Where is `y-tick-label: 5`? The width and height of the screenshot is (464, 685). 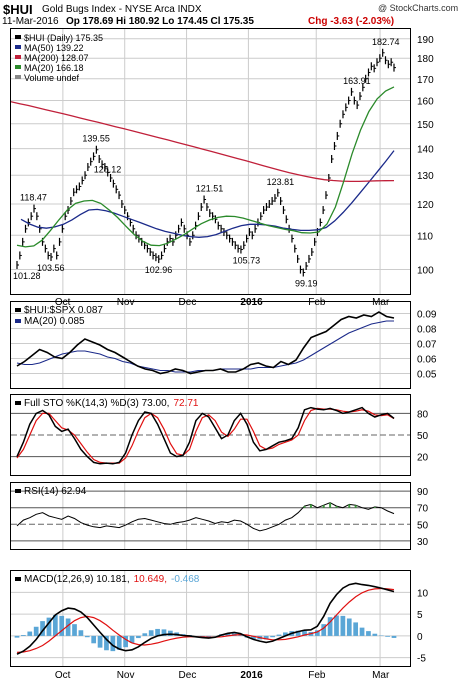
y-tick-label: 5 is located at coordinates (420, 615).